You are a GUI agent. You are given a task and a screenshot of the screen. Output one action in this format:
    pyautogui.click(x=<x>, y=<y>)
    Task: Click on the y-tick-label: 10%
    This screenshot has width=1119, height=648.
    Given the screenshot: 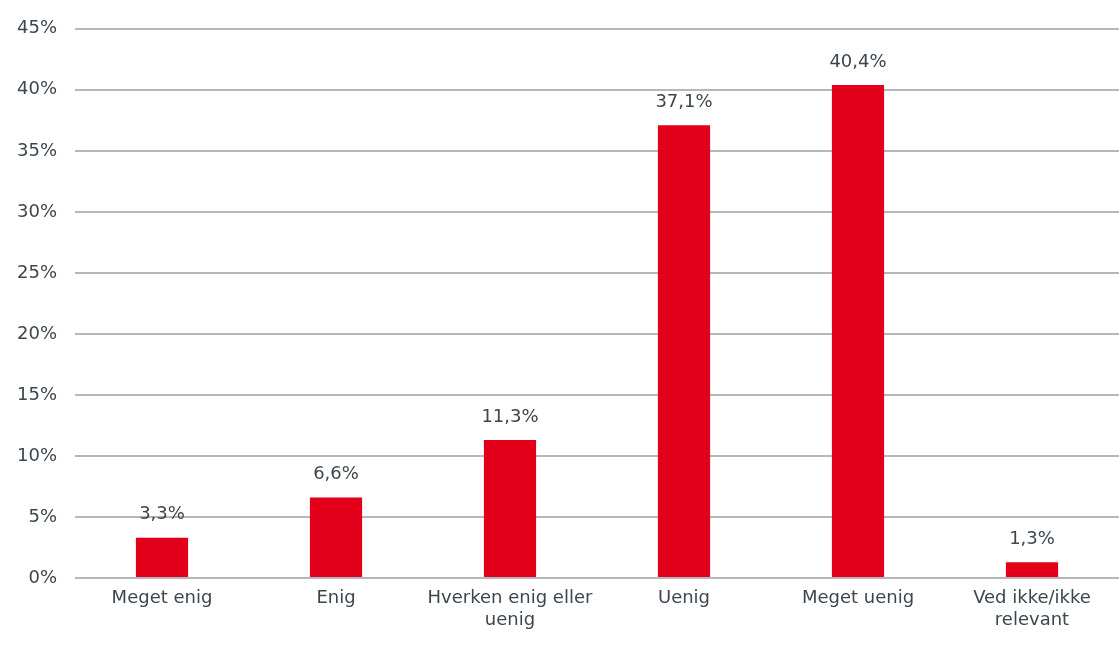 What is the action you would take?
    pyautogui.click(x=36, y=454)
    